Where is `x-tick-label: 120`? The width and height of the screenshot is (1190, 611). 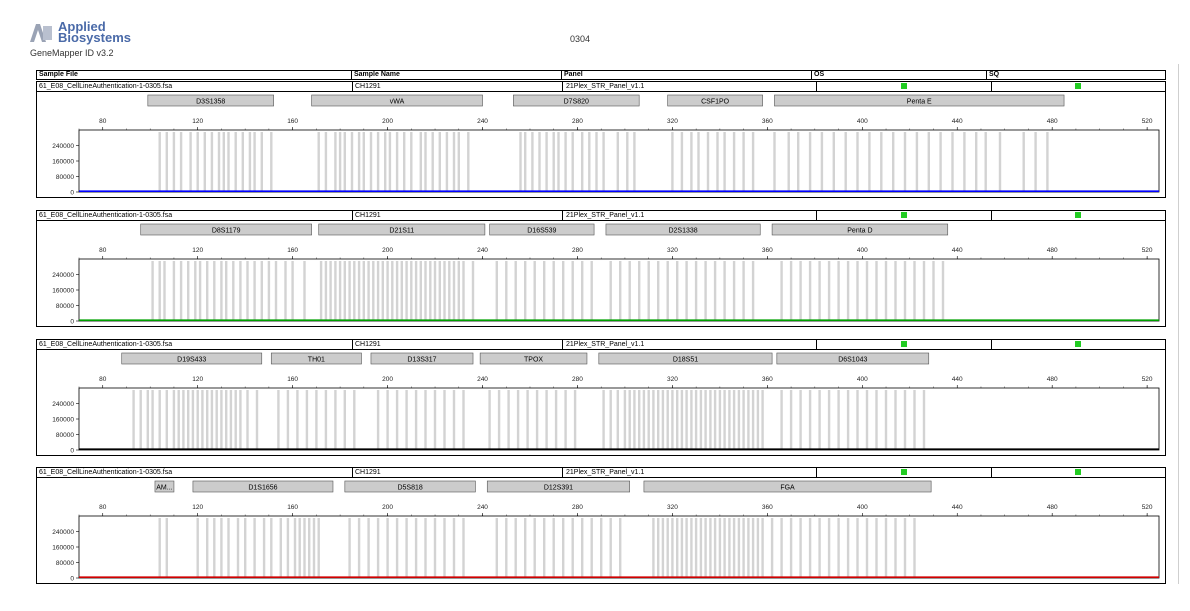
x-tick-label: 120 is located at coordinates (197, 507).